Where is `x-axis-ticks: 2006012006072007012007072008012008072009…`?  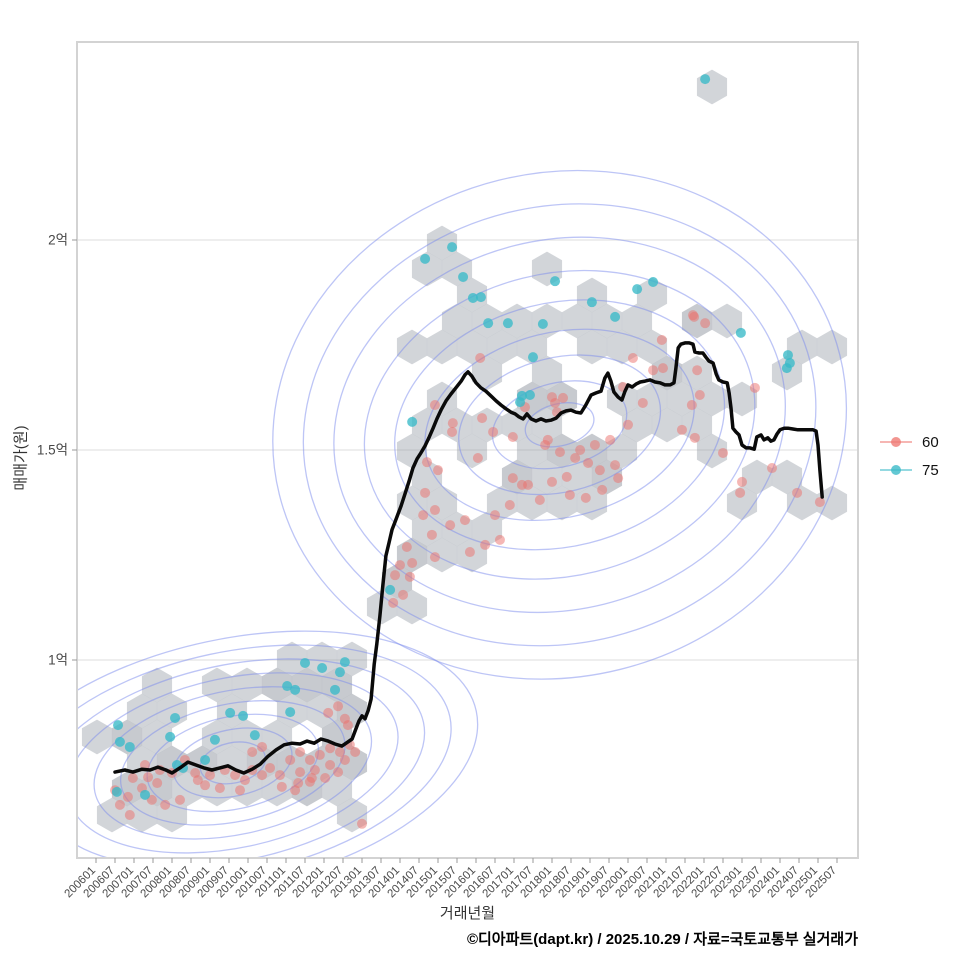
x-axis-ticks: 2006012006072007012007072008012008072009… is located at coordinates (451, 879).